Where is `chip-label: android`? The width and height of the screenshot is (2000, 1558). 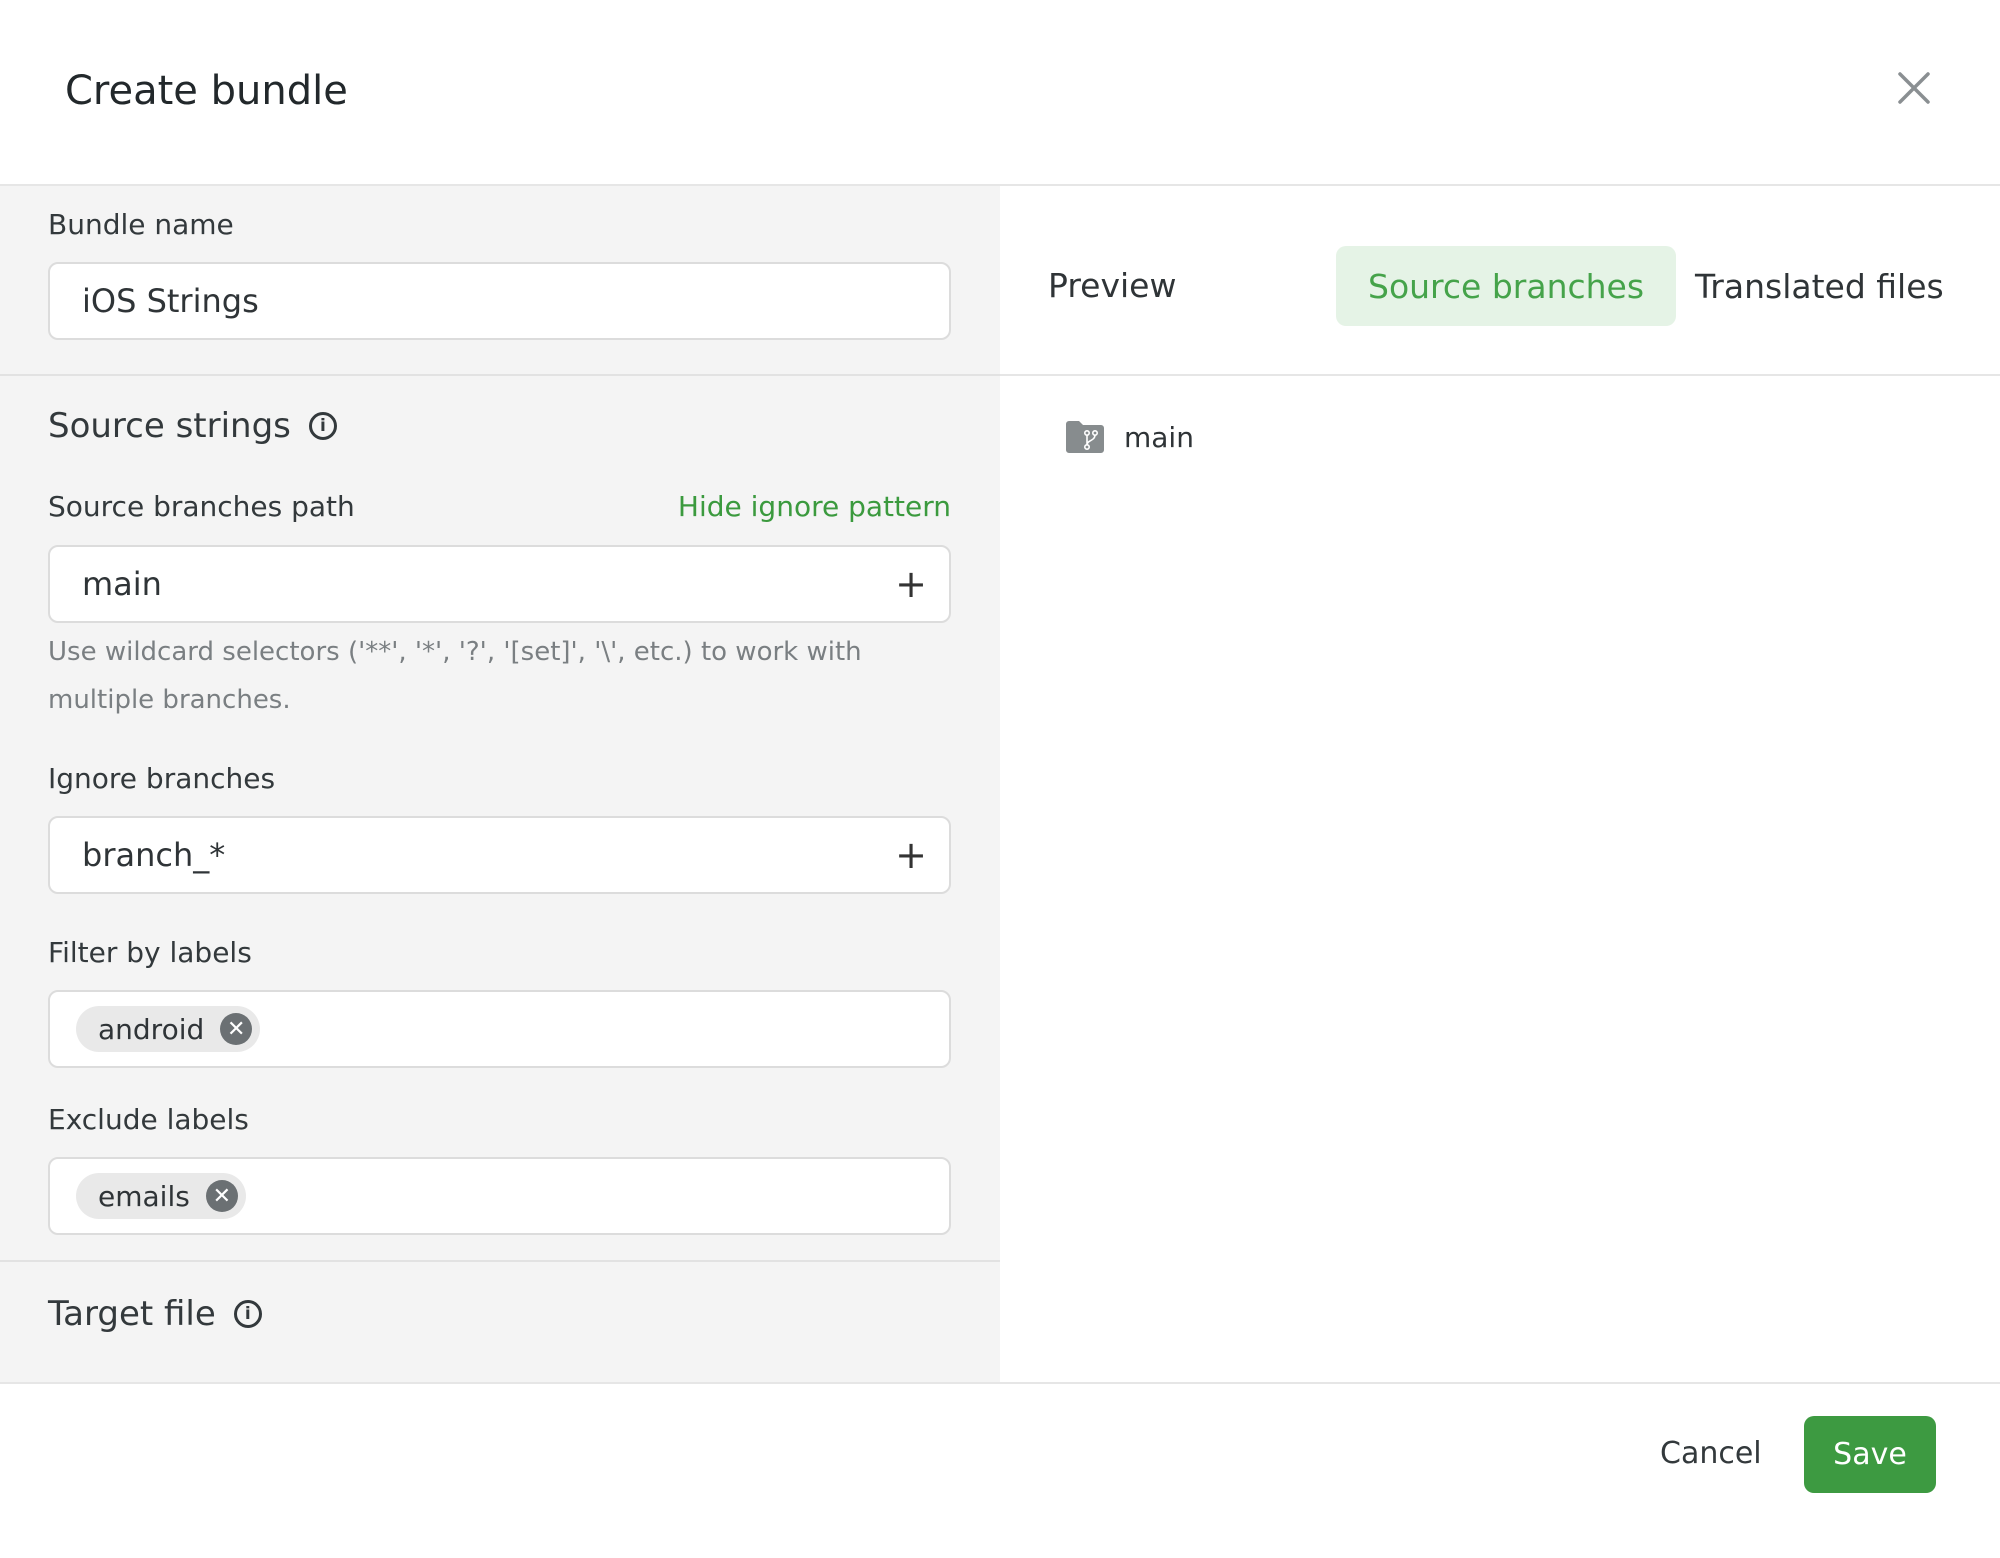 chip-label: android is located at coordinates (151, 1029).